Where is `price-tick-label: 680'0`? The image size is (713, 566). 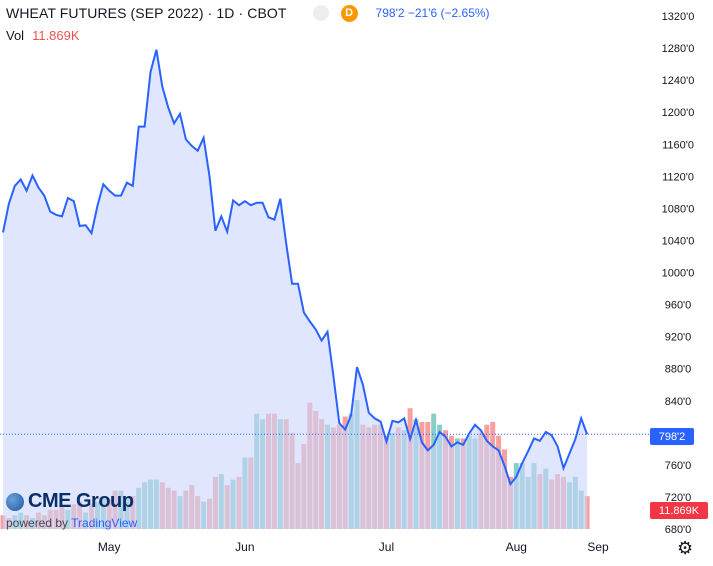 price-tick-label: 680'0 is located at coordinates (678, 530).